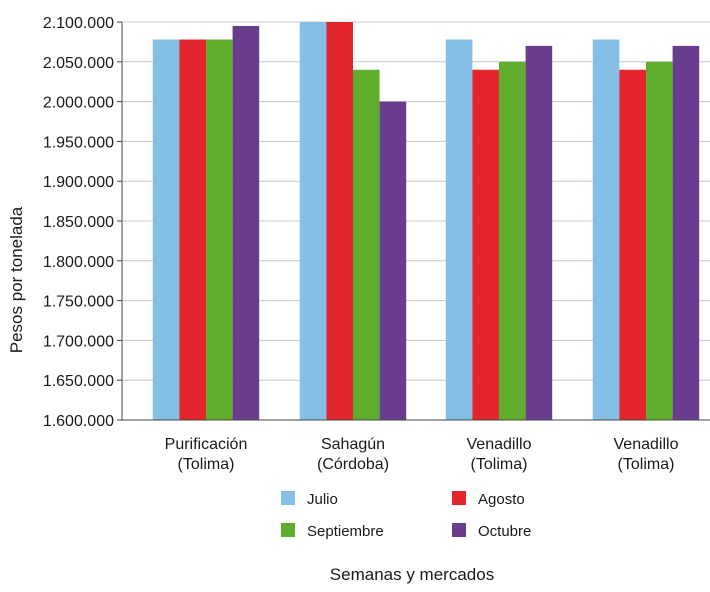 The height and width of the screenshot is (592, 710). Describe the element at coordinates (78, 302) in the screenshot. I see `y-tick-label: 1.750.000` at that location.